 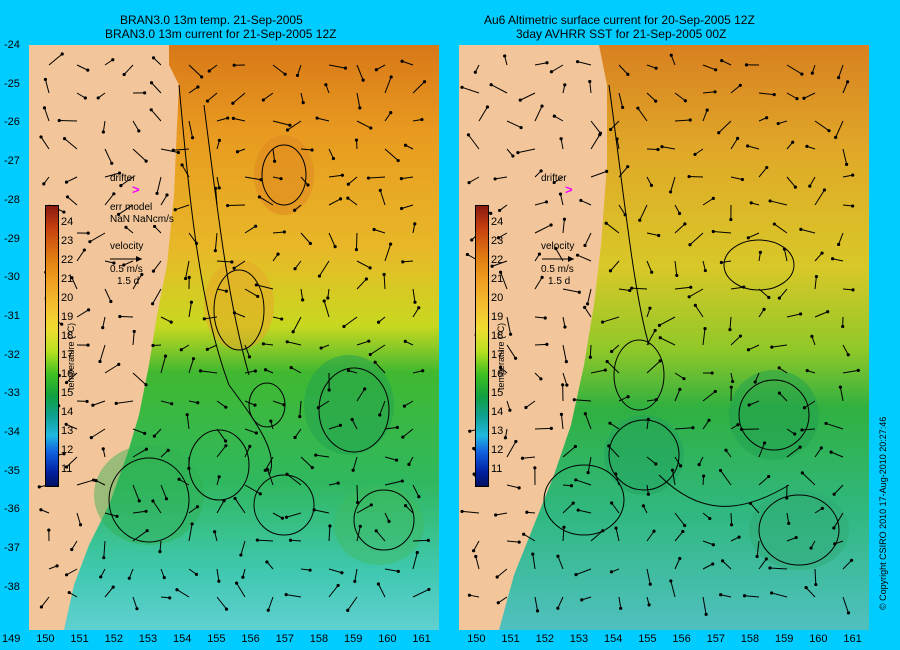 I want to click on left-err-model-line2: NaN NaNcm/s, so click(x=142, y=219).